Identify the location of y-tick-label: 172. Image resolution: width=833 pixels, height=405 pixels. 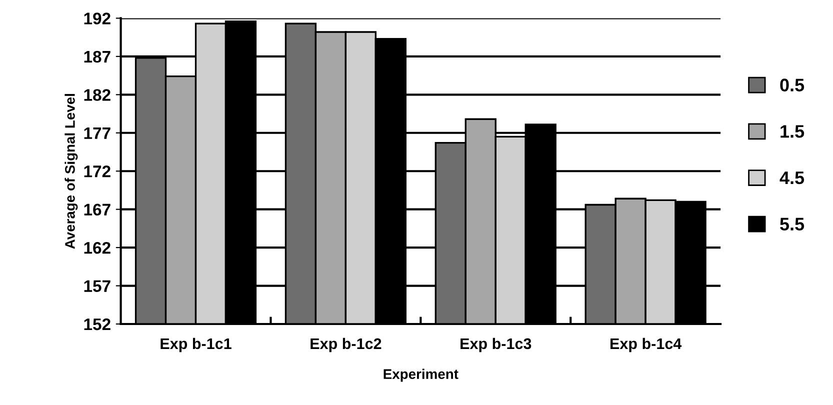
(97, 172).